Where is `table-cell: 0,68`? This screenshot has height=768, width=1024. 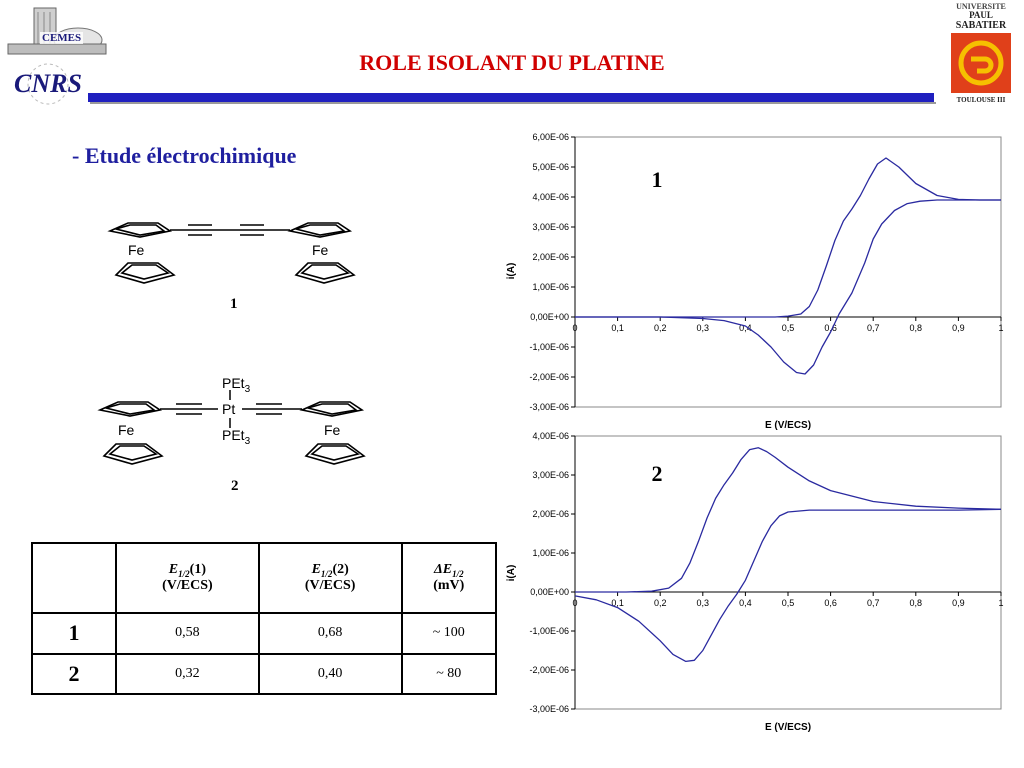 table-cell: 0,68 is located at coordinates (330, 633).